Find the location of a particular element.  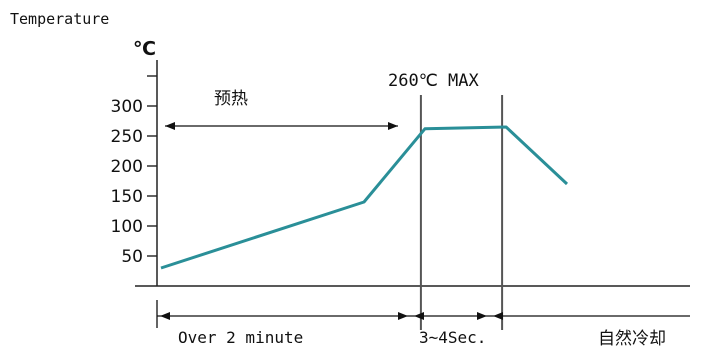

y-tick-label: 100 is located at coordinates (127, 227).